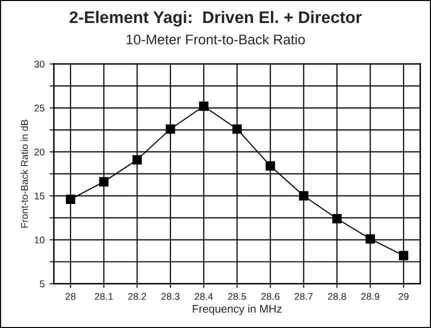 Image resolution: width=431 pixels, height=328 pixels. I want to click on x-tick-label: 28.5, so click(237, 296).